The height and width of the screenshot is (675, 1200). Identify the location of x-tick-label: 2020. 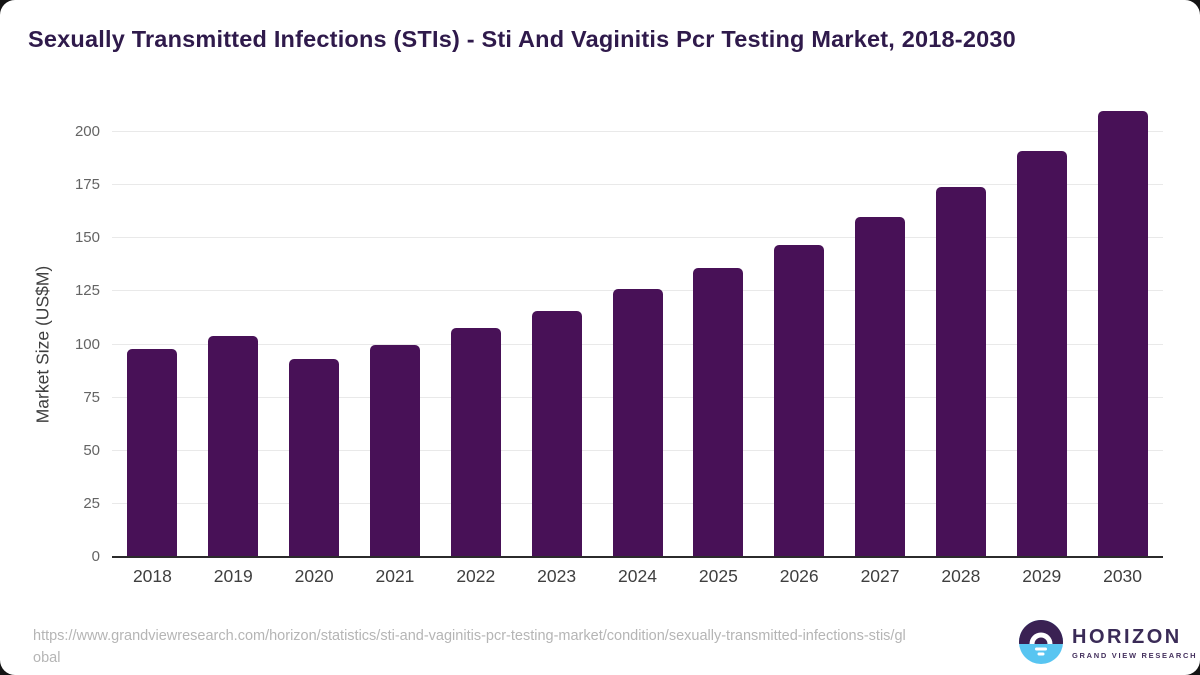
(314, 576).